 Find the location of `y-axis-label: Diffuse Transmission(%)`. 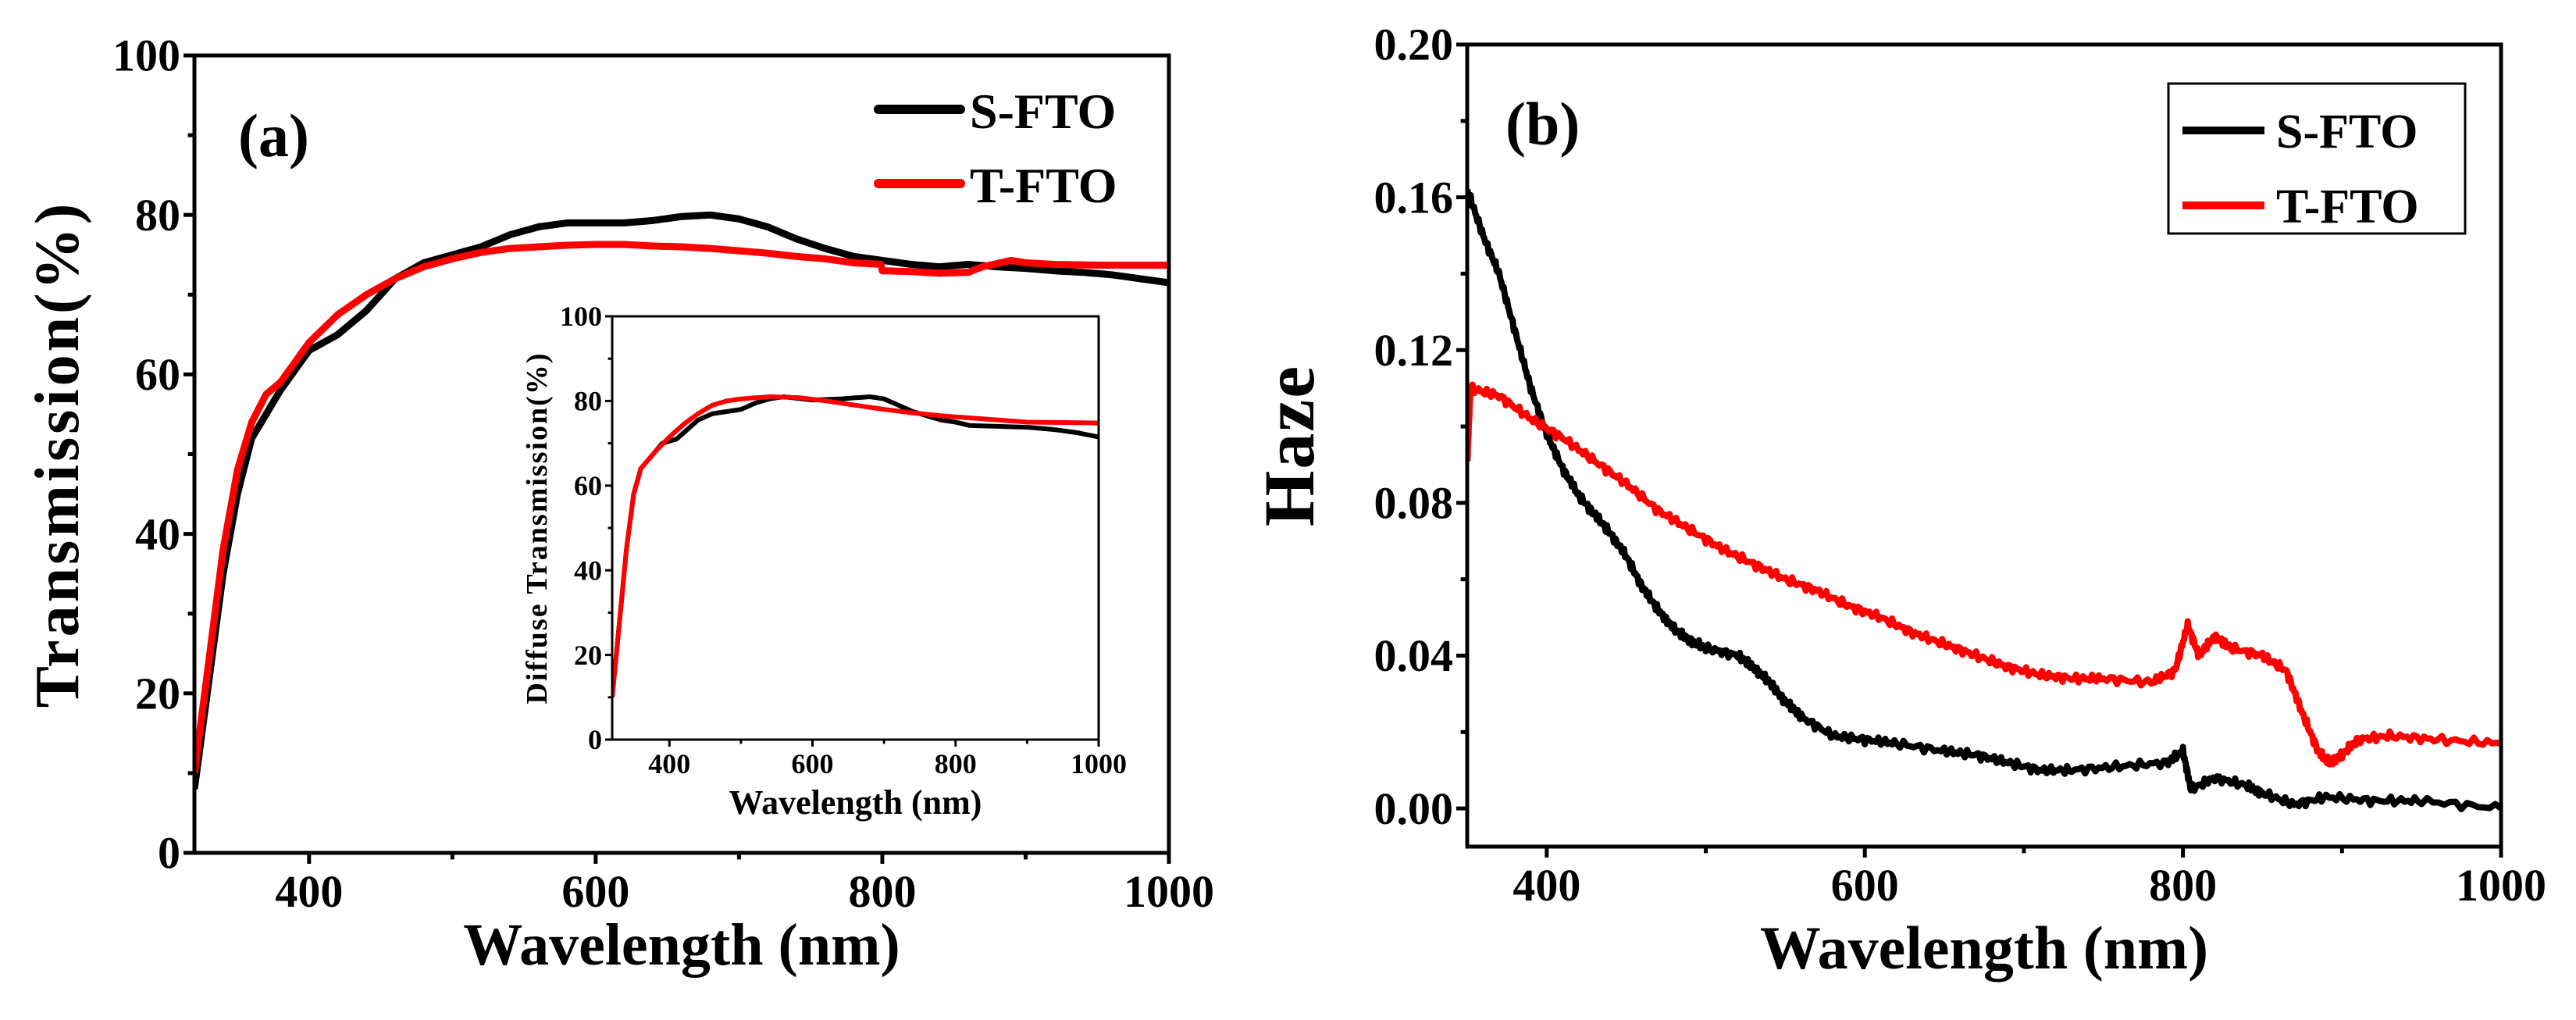

y-axis-label: Diffuse Transmission(%) is located at coordinates (537, 527).